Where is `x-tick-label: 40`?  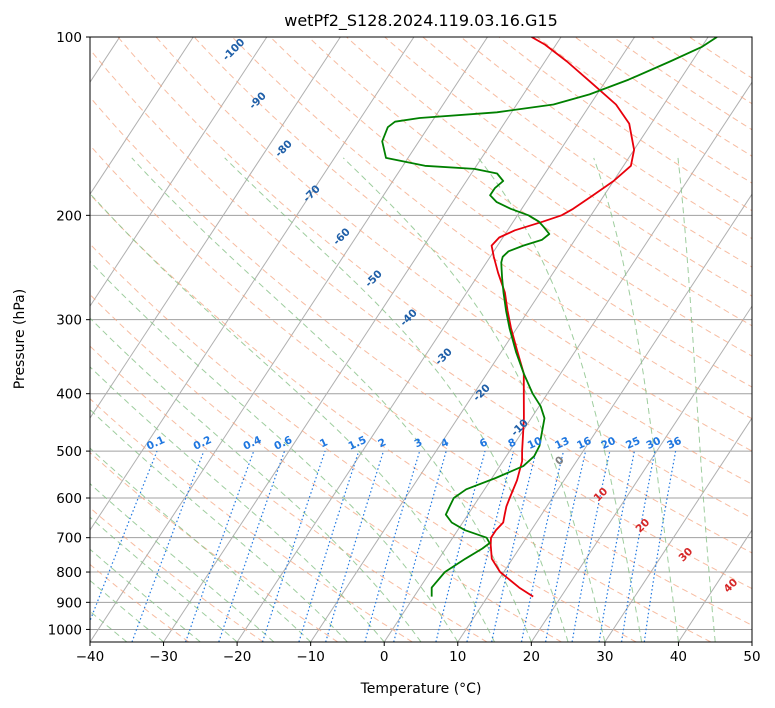 x-tick-label: 40 is located at coordinates (678, 657).